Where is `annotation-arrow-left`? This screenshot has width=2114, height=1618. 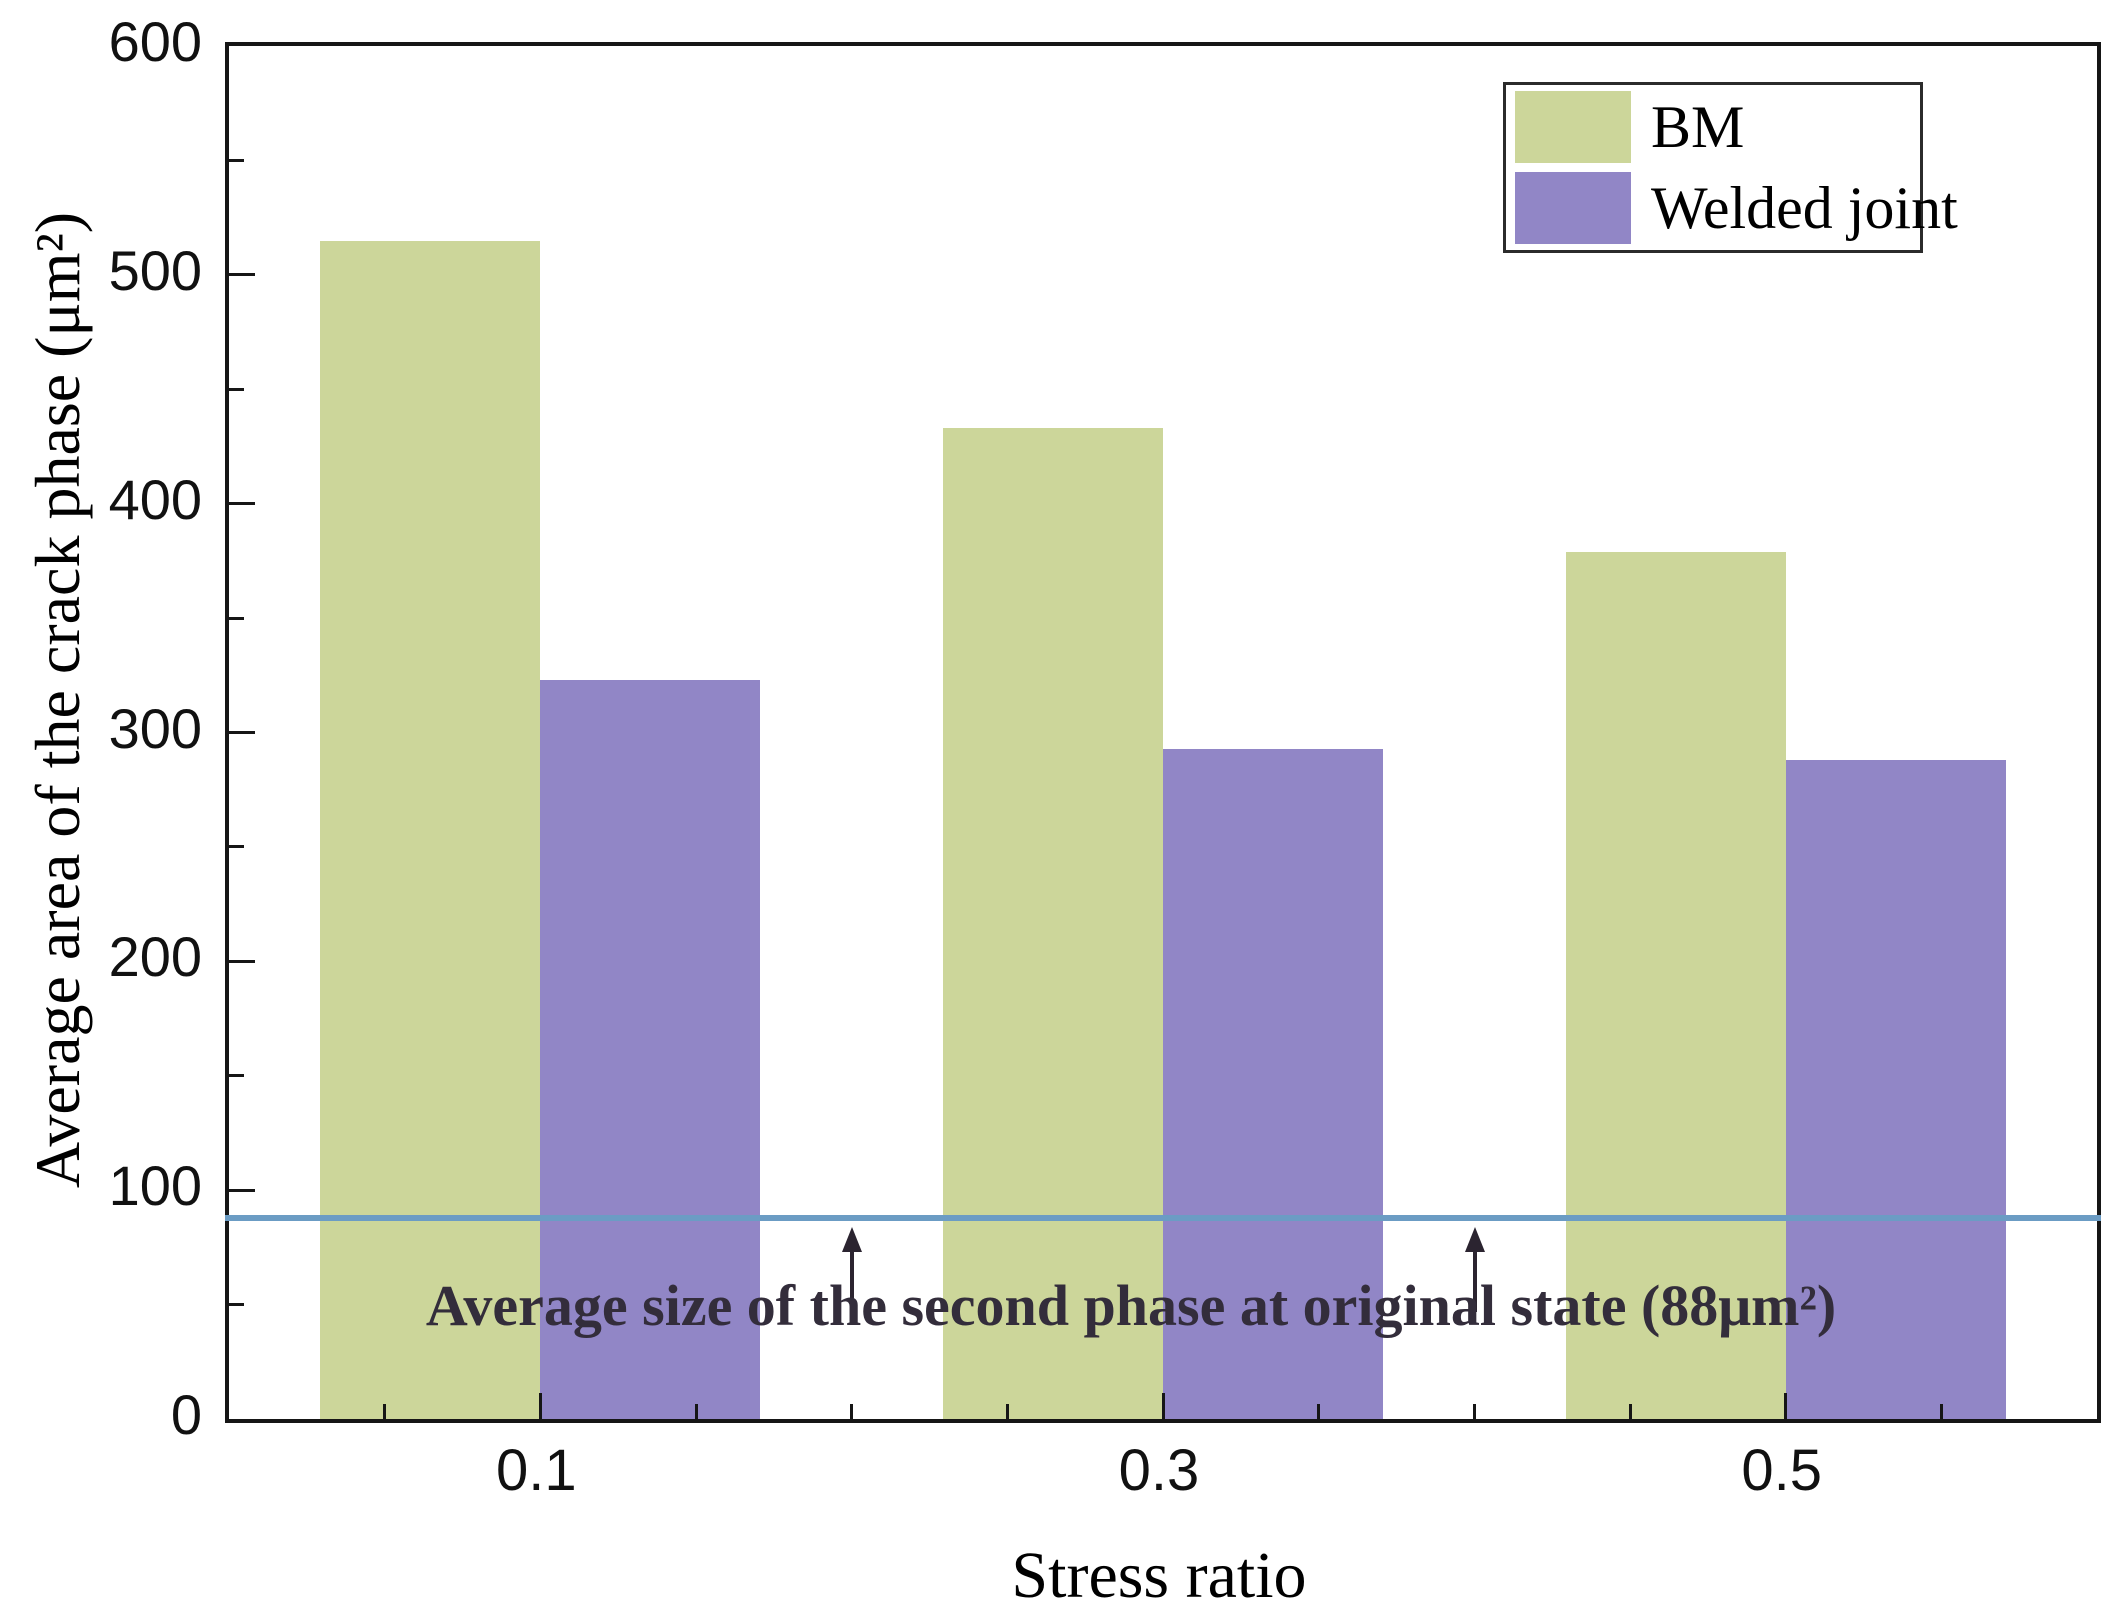
annotation-arrow-left is located at coordinates (852, 1270).